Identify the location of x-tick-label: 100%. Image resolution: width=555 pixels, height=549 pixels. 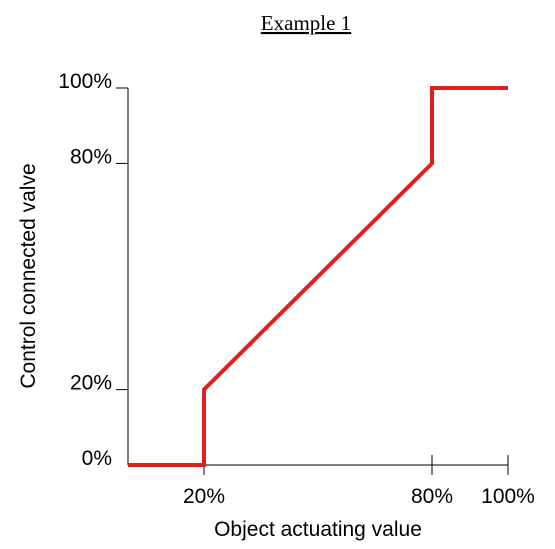
(508, 496).